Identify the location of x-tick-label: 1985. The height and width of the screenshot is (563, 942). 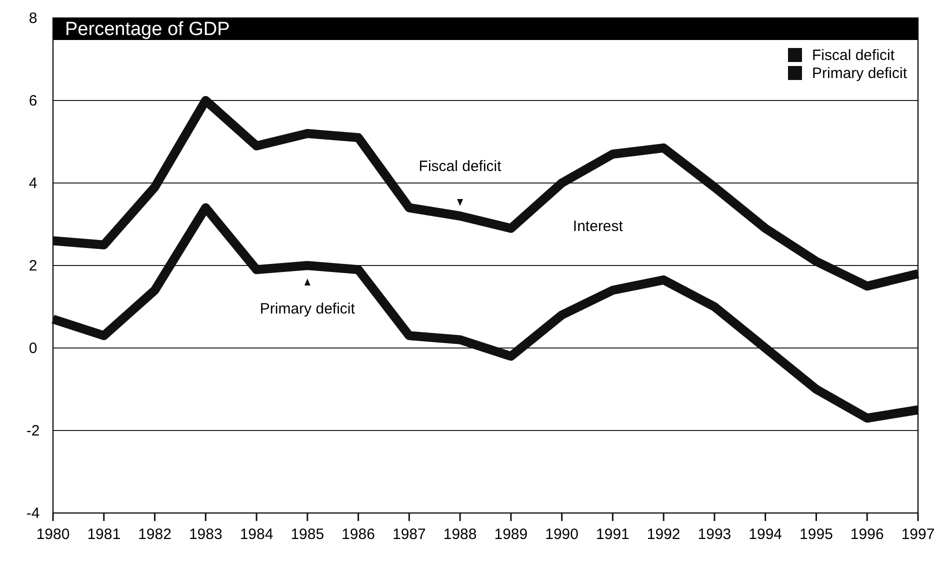
(307, 534).